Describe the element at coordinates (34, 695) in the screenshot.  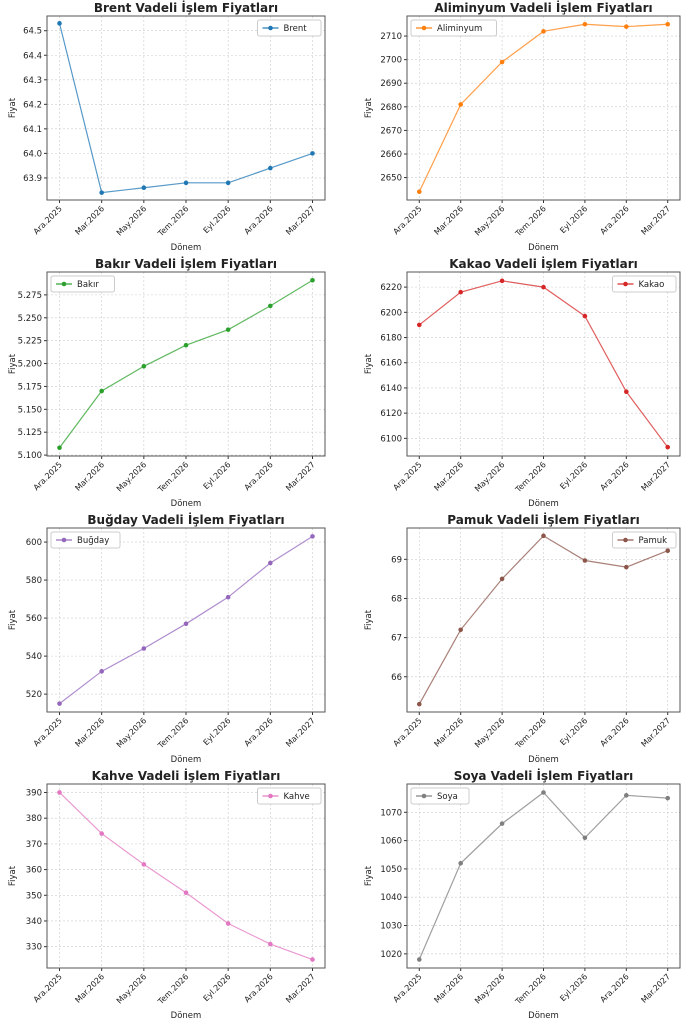
I see `y-tick-label: 520` at that location.